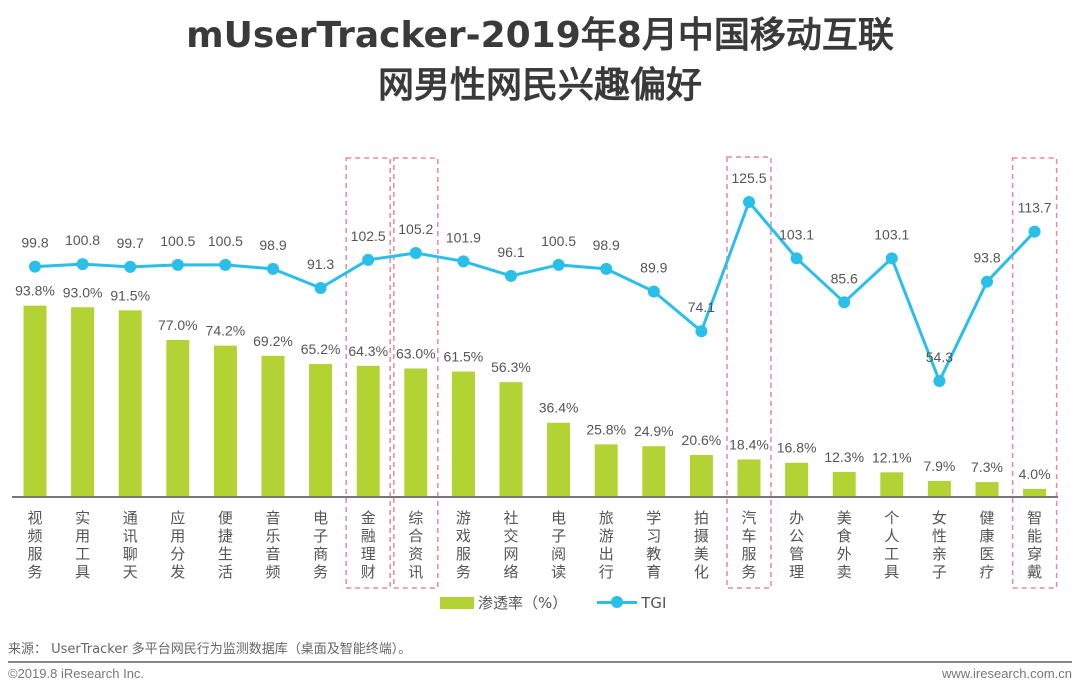 The width and height of the screenshot is (1080, 697). Describe the element at coordinates (34, 243) in the screenshot. I see `tgi-value-label: 99.8` at that location.